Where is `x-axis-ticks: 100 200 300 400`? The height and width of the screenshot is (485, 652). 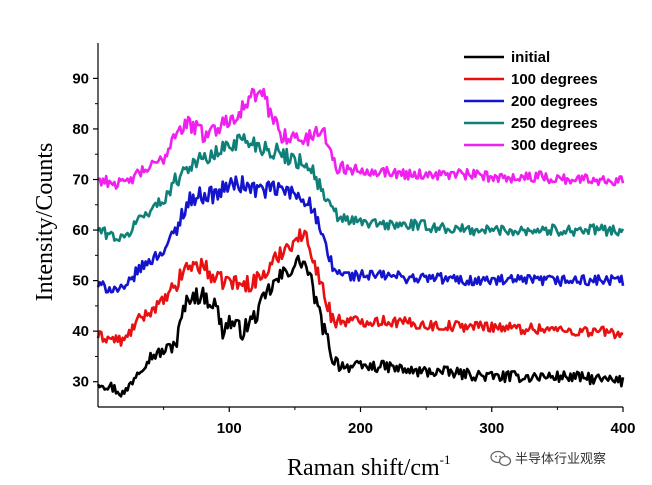
x-axis-ticks: 100 200 300 400 is located at coordinates (399, 422).